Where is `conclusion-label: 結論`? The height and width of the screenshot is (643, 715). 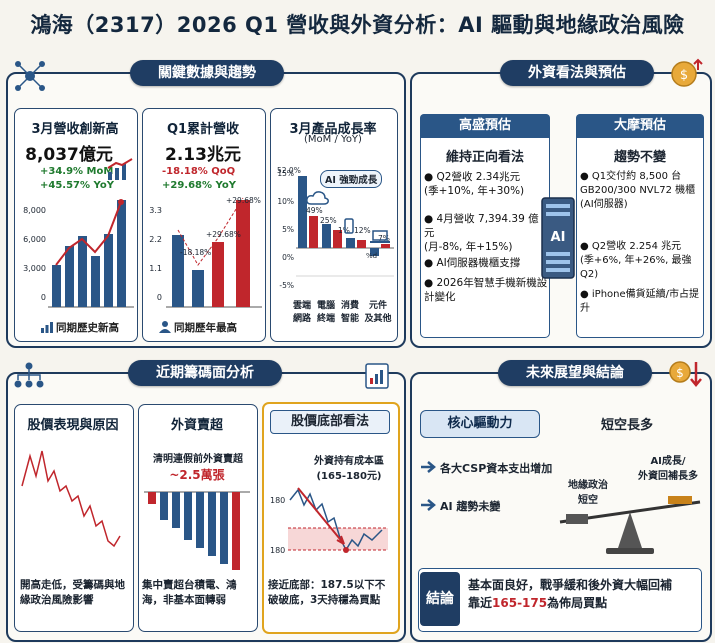 conclusion-label: 結論 is located at coordinates (440, 599).